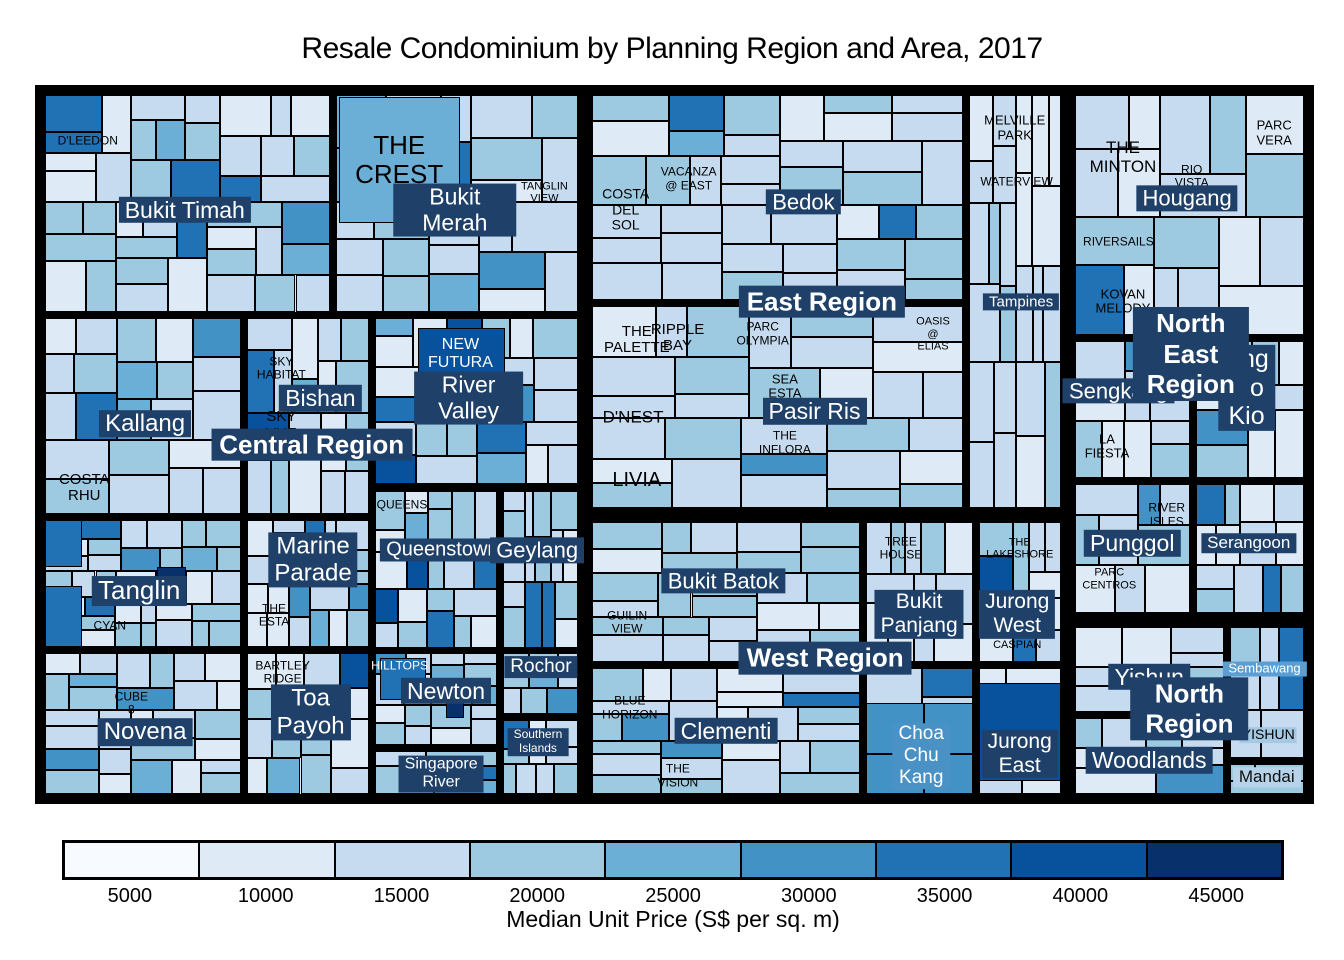  I want to click on project-label: PARC CENTROS, so click(1109, 579).